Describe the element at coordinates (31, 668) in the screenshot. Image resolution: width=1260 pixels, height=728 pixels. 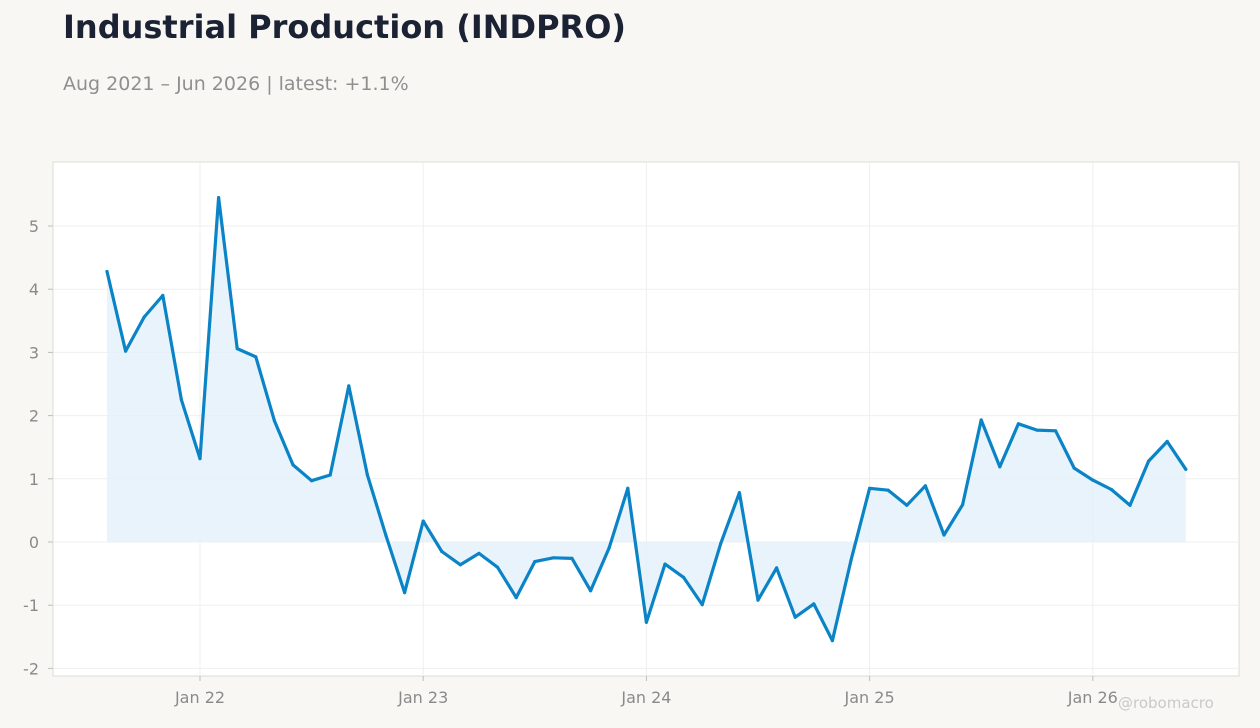
I see `y-tick-label: -2` at that location.